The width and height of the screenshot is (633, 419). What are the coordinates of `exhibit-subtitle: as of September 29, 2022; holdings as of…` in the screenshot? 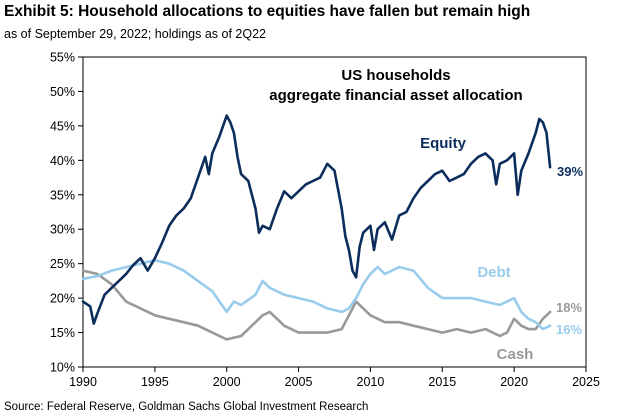 It's located at (135, 34).